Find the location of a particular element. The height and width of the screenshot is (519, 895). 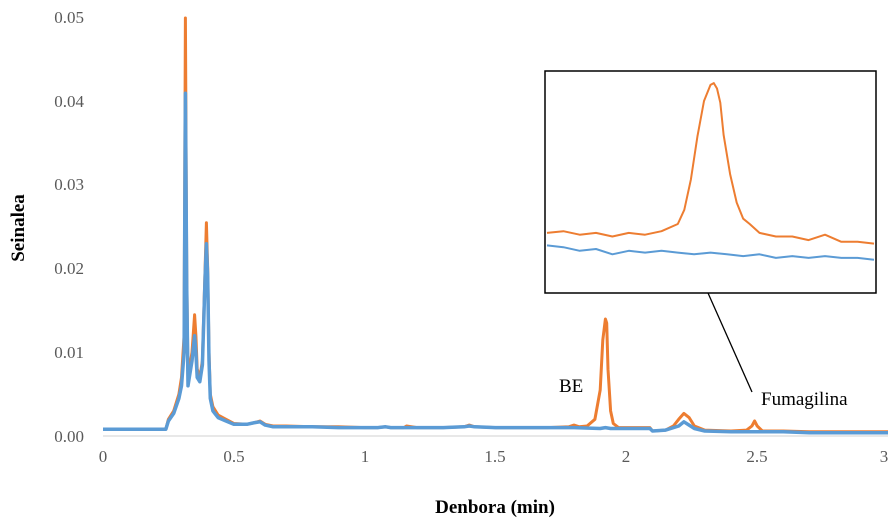

annotation-fumagilina: Fumagilina is located at coordinates (804, 399).